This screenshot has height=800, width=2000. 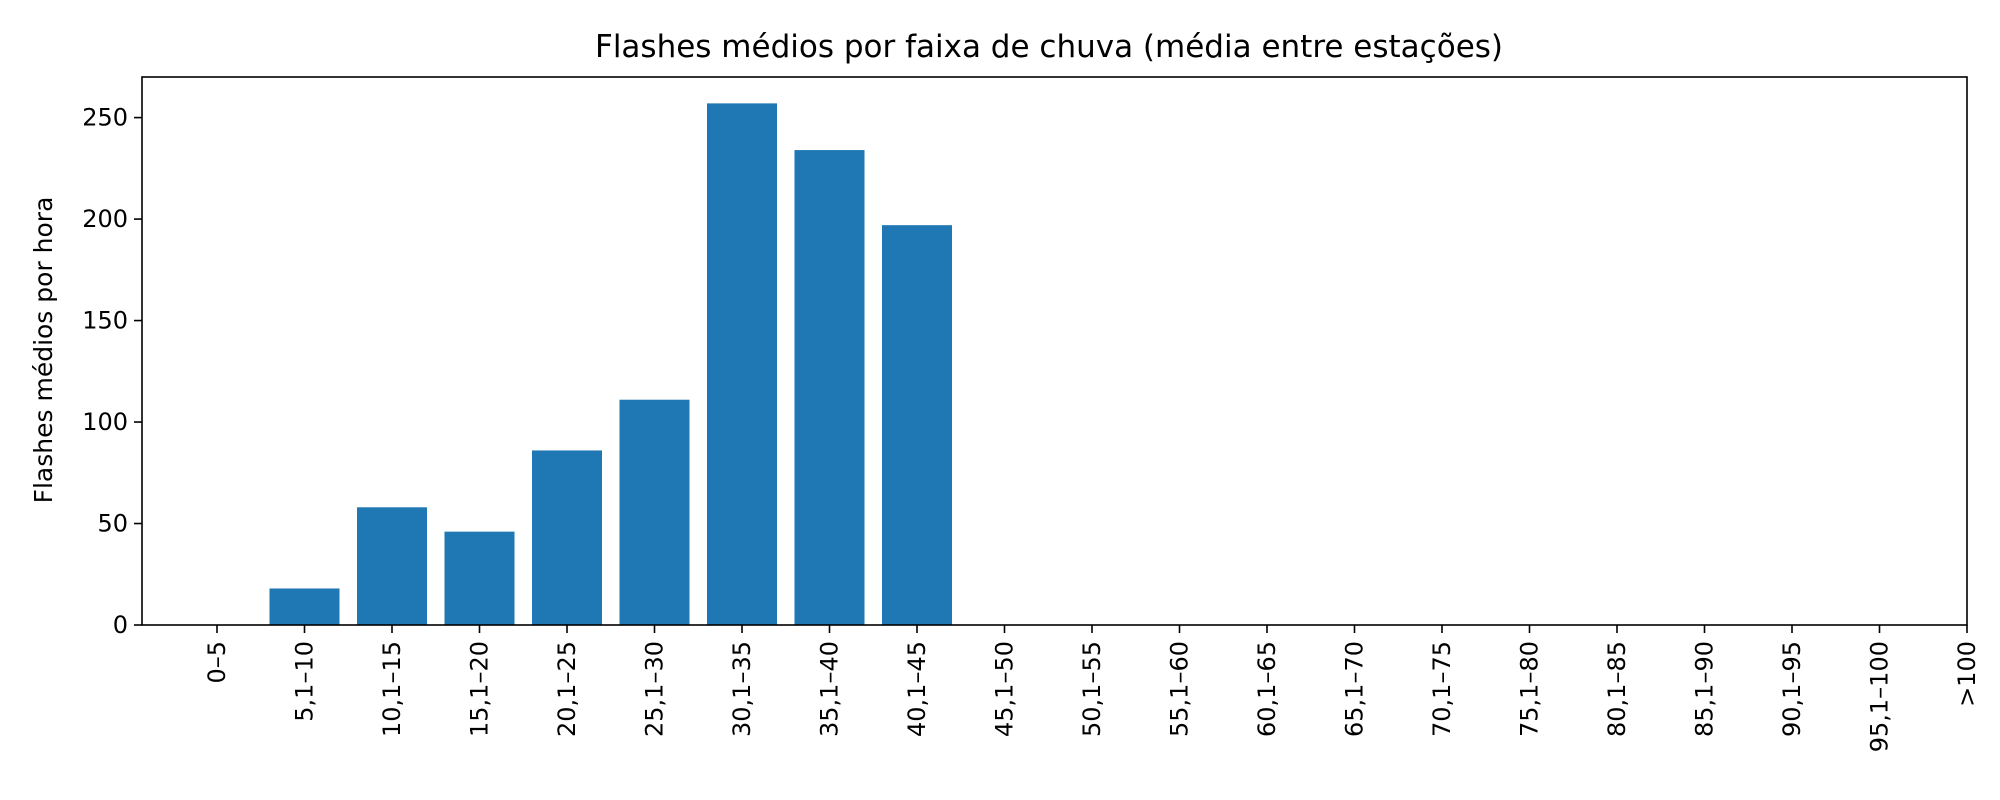 I want to click on x-tick-label-9: 45,1–50, so click(x=1005, y=689).